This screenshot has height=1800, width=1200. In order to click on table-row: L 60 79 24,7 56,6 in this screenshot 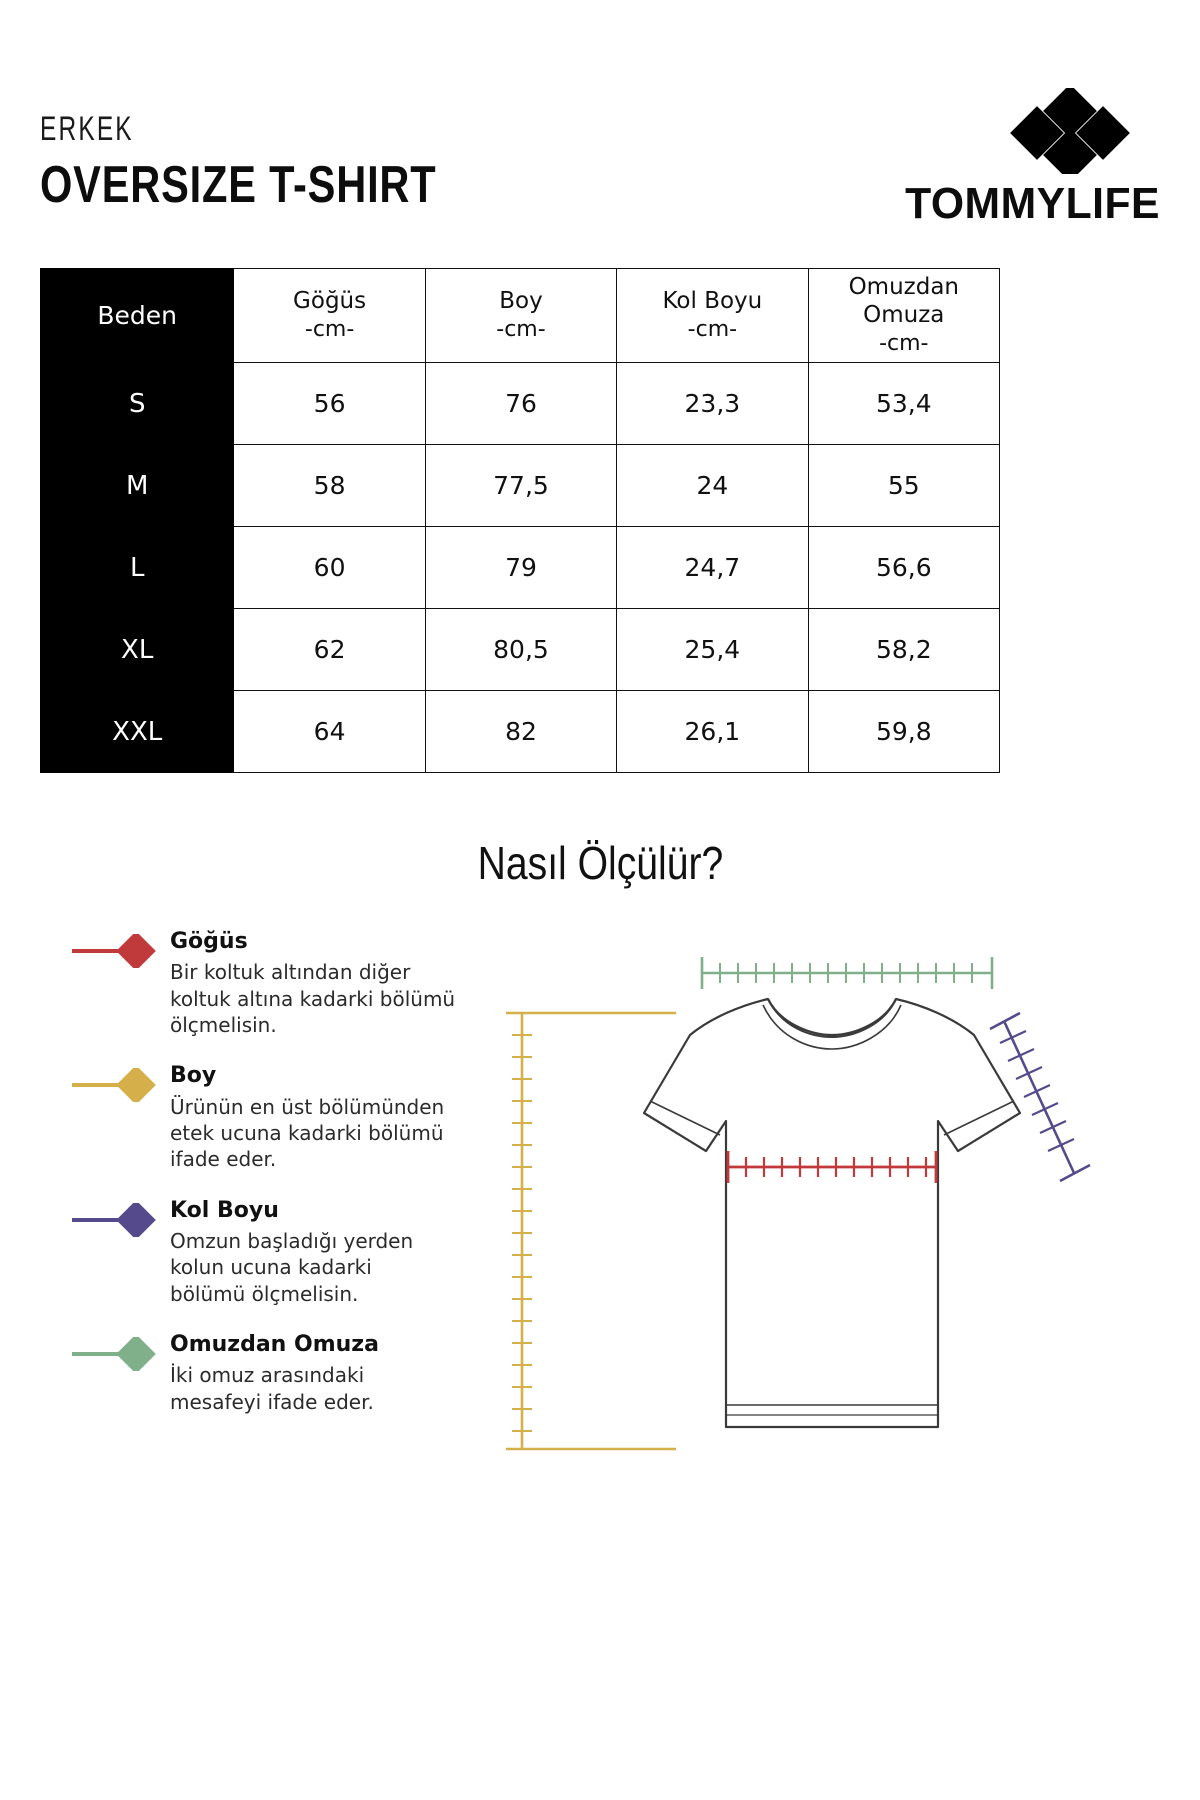, I will do `click(520, 567)`.